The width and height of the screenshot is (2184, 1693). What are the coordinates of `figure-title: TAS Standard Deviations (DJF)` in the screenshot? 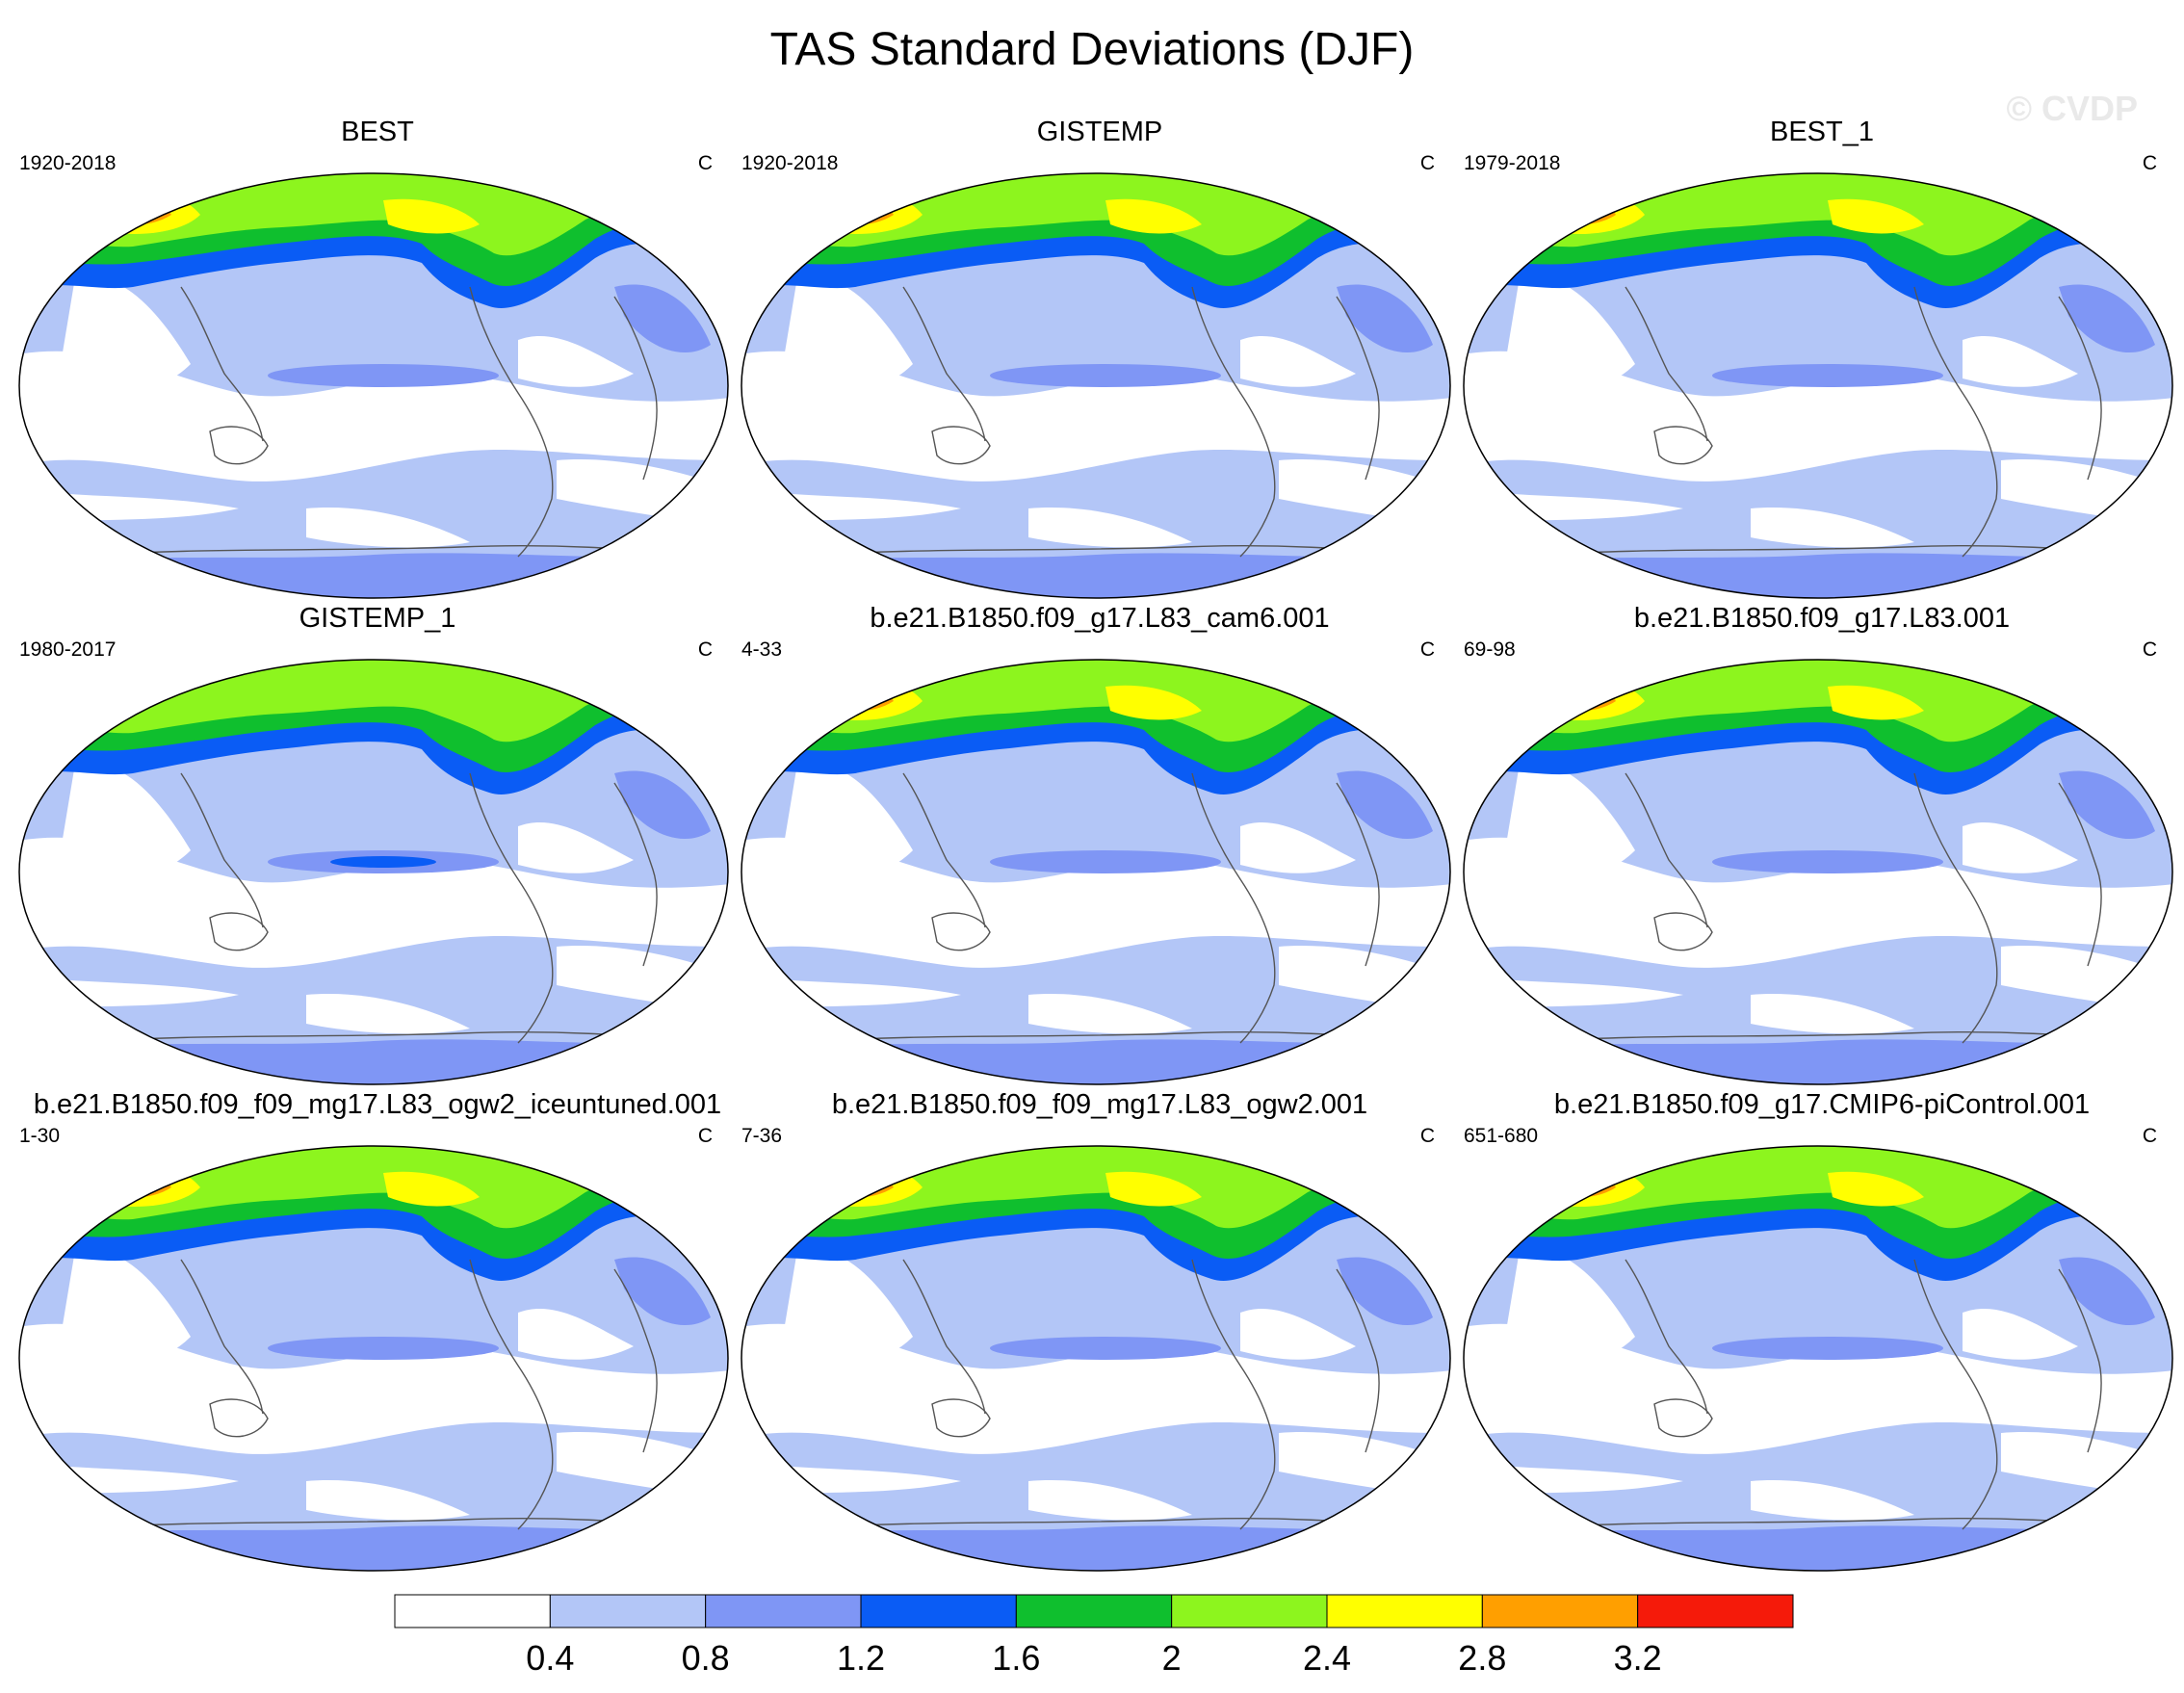 It's located at (1092, 49).